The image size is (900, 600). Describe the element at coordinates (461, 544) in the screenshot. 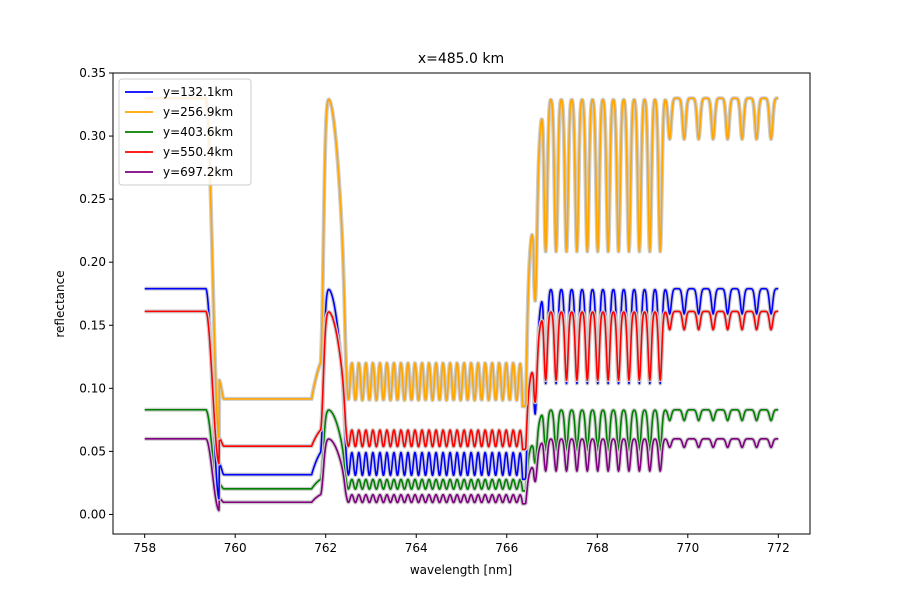

I see `x-axis: 758 760 762 764 766 768 770 772` at that location.